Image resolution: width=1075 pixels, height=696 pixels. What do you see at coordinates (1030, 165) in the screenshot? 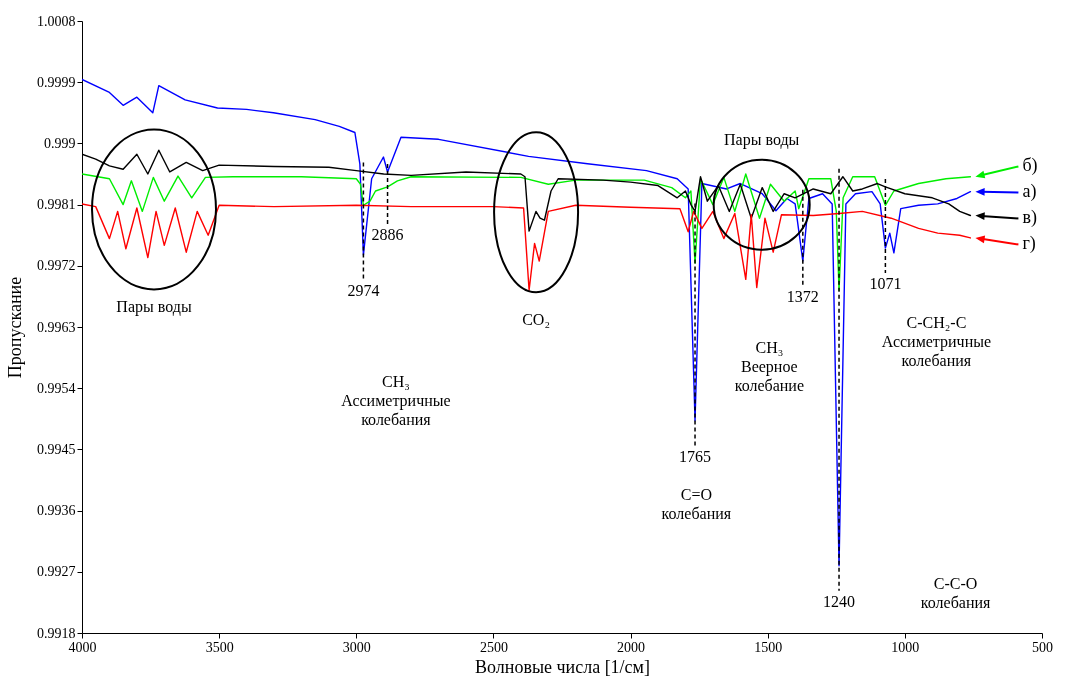
I see `legend-label: б)` at bounding box center [1030, 165].